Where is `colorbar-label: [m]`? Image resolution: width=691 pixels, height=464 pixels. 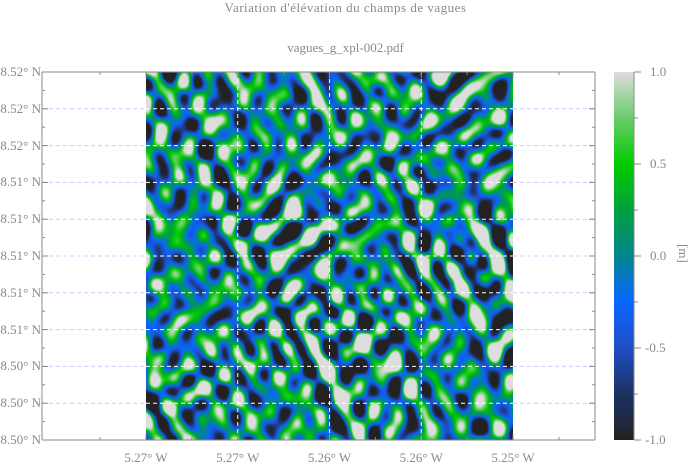 colorbar-label: [m] is located at coordinates (683, 253).